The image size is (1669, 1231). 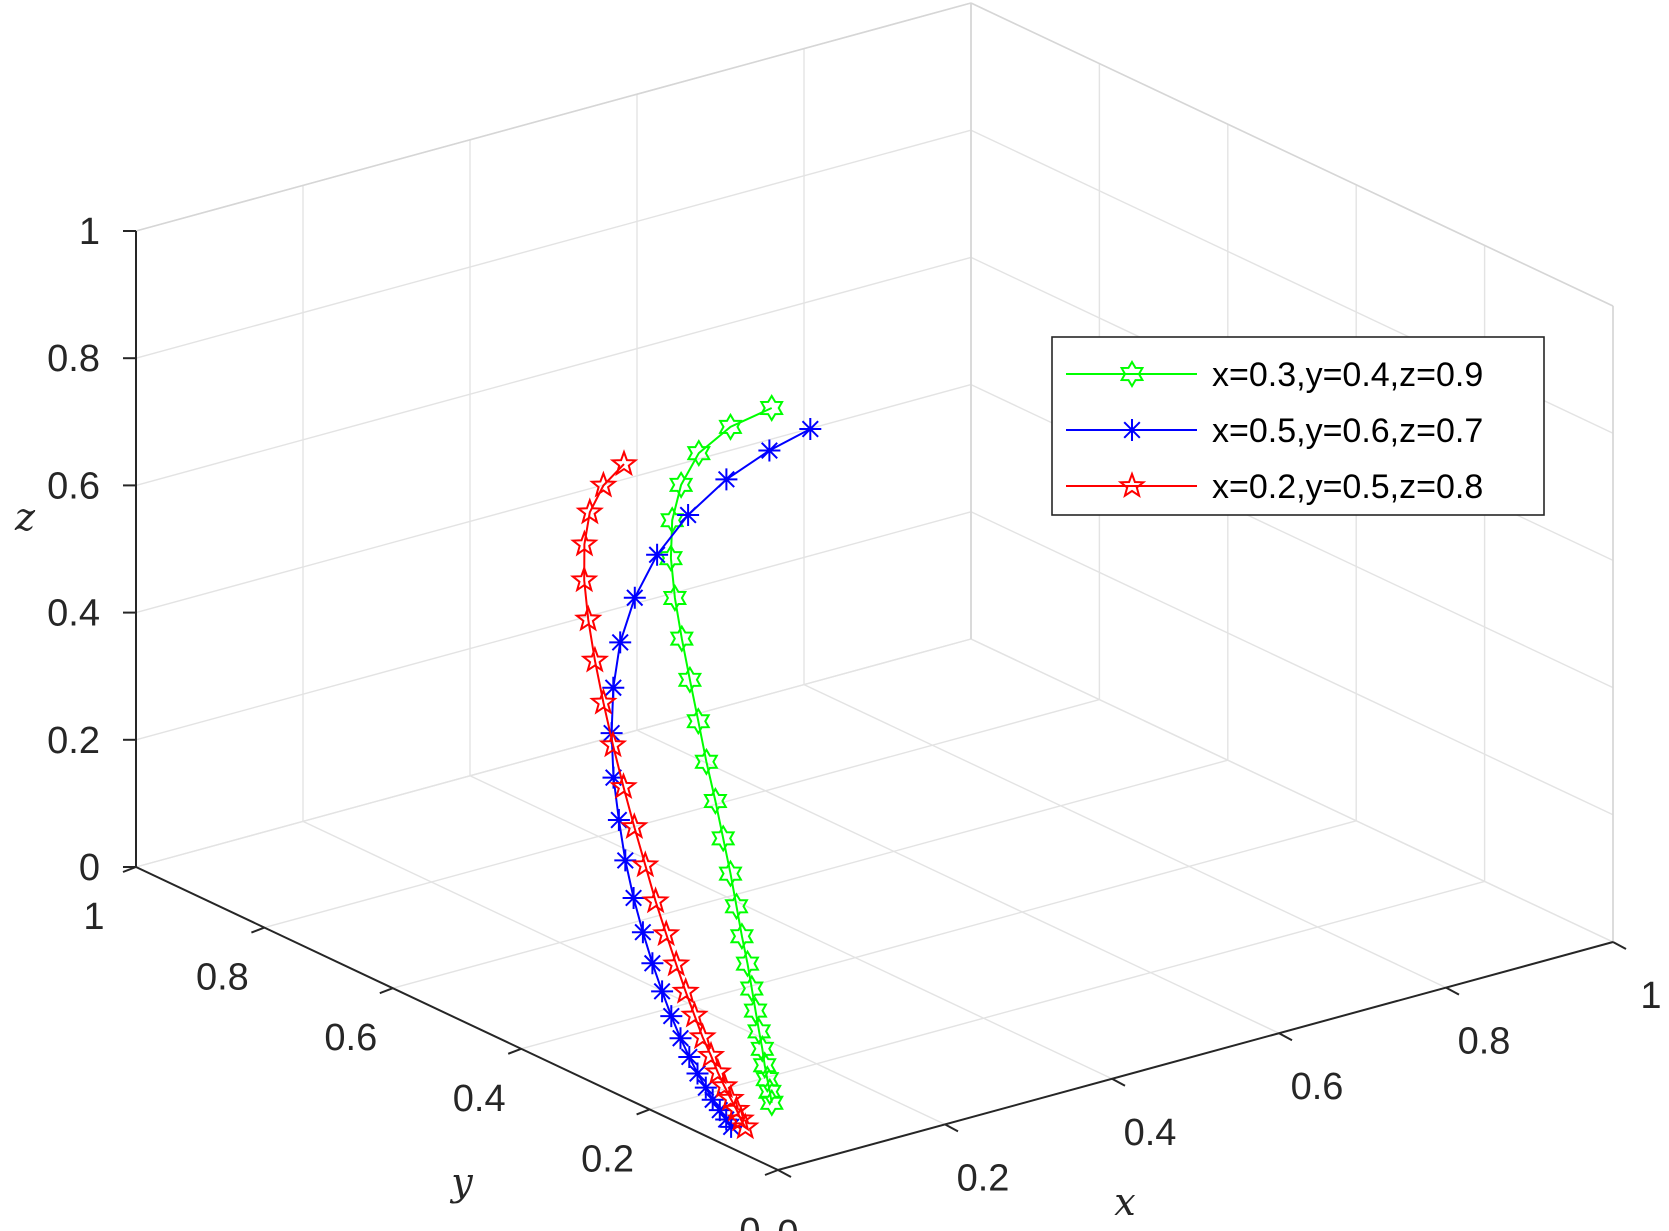 What do you see at coordinates (1484, 1042) in the screenshot?
I see `x-tick-label: 0.8` at bounding box center [1484, 1042].